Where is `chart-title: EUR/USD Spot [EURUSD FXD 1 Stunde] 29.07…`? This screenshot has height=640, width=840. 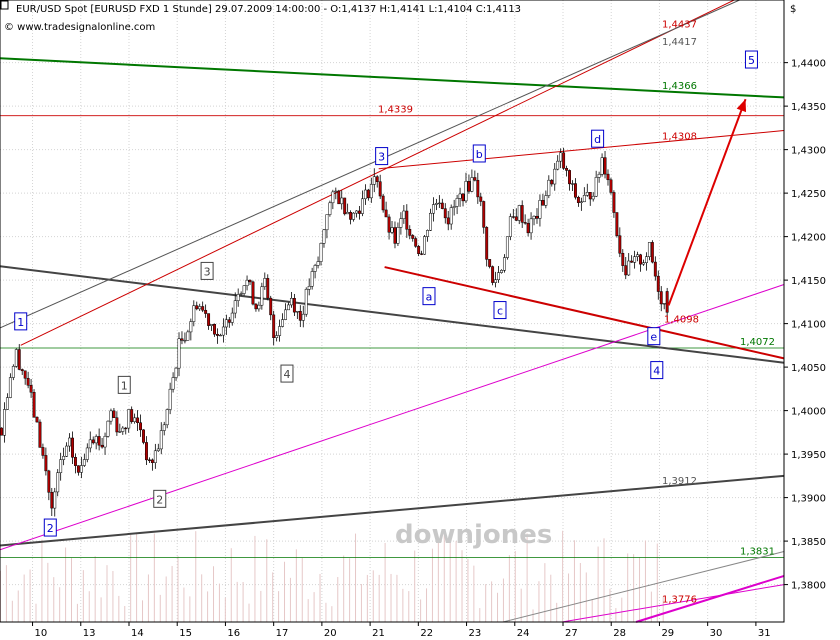
chart-title: EUR/USD Spot [EURUSD FXD 1 Stunde] 29.07… is located at coordinates (268, 9).